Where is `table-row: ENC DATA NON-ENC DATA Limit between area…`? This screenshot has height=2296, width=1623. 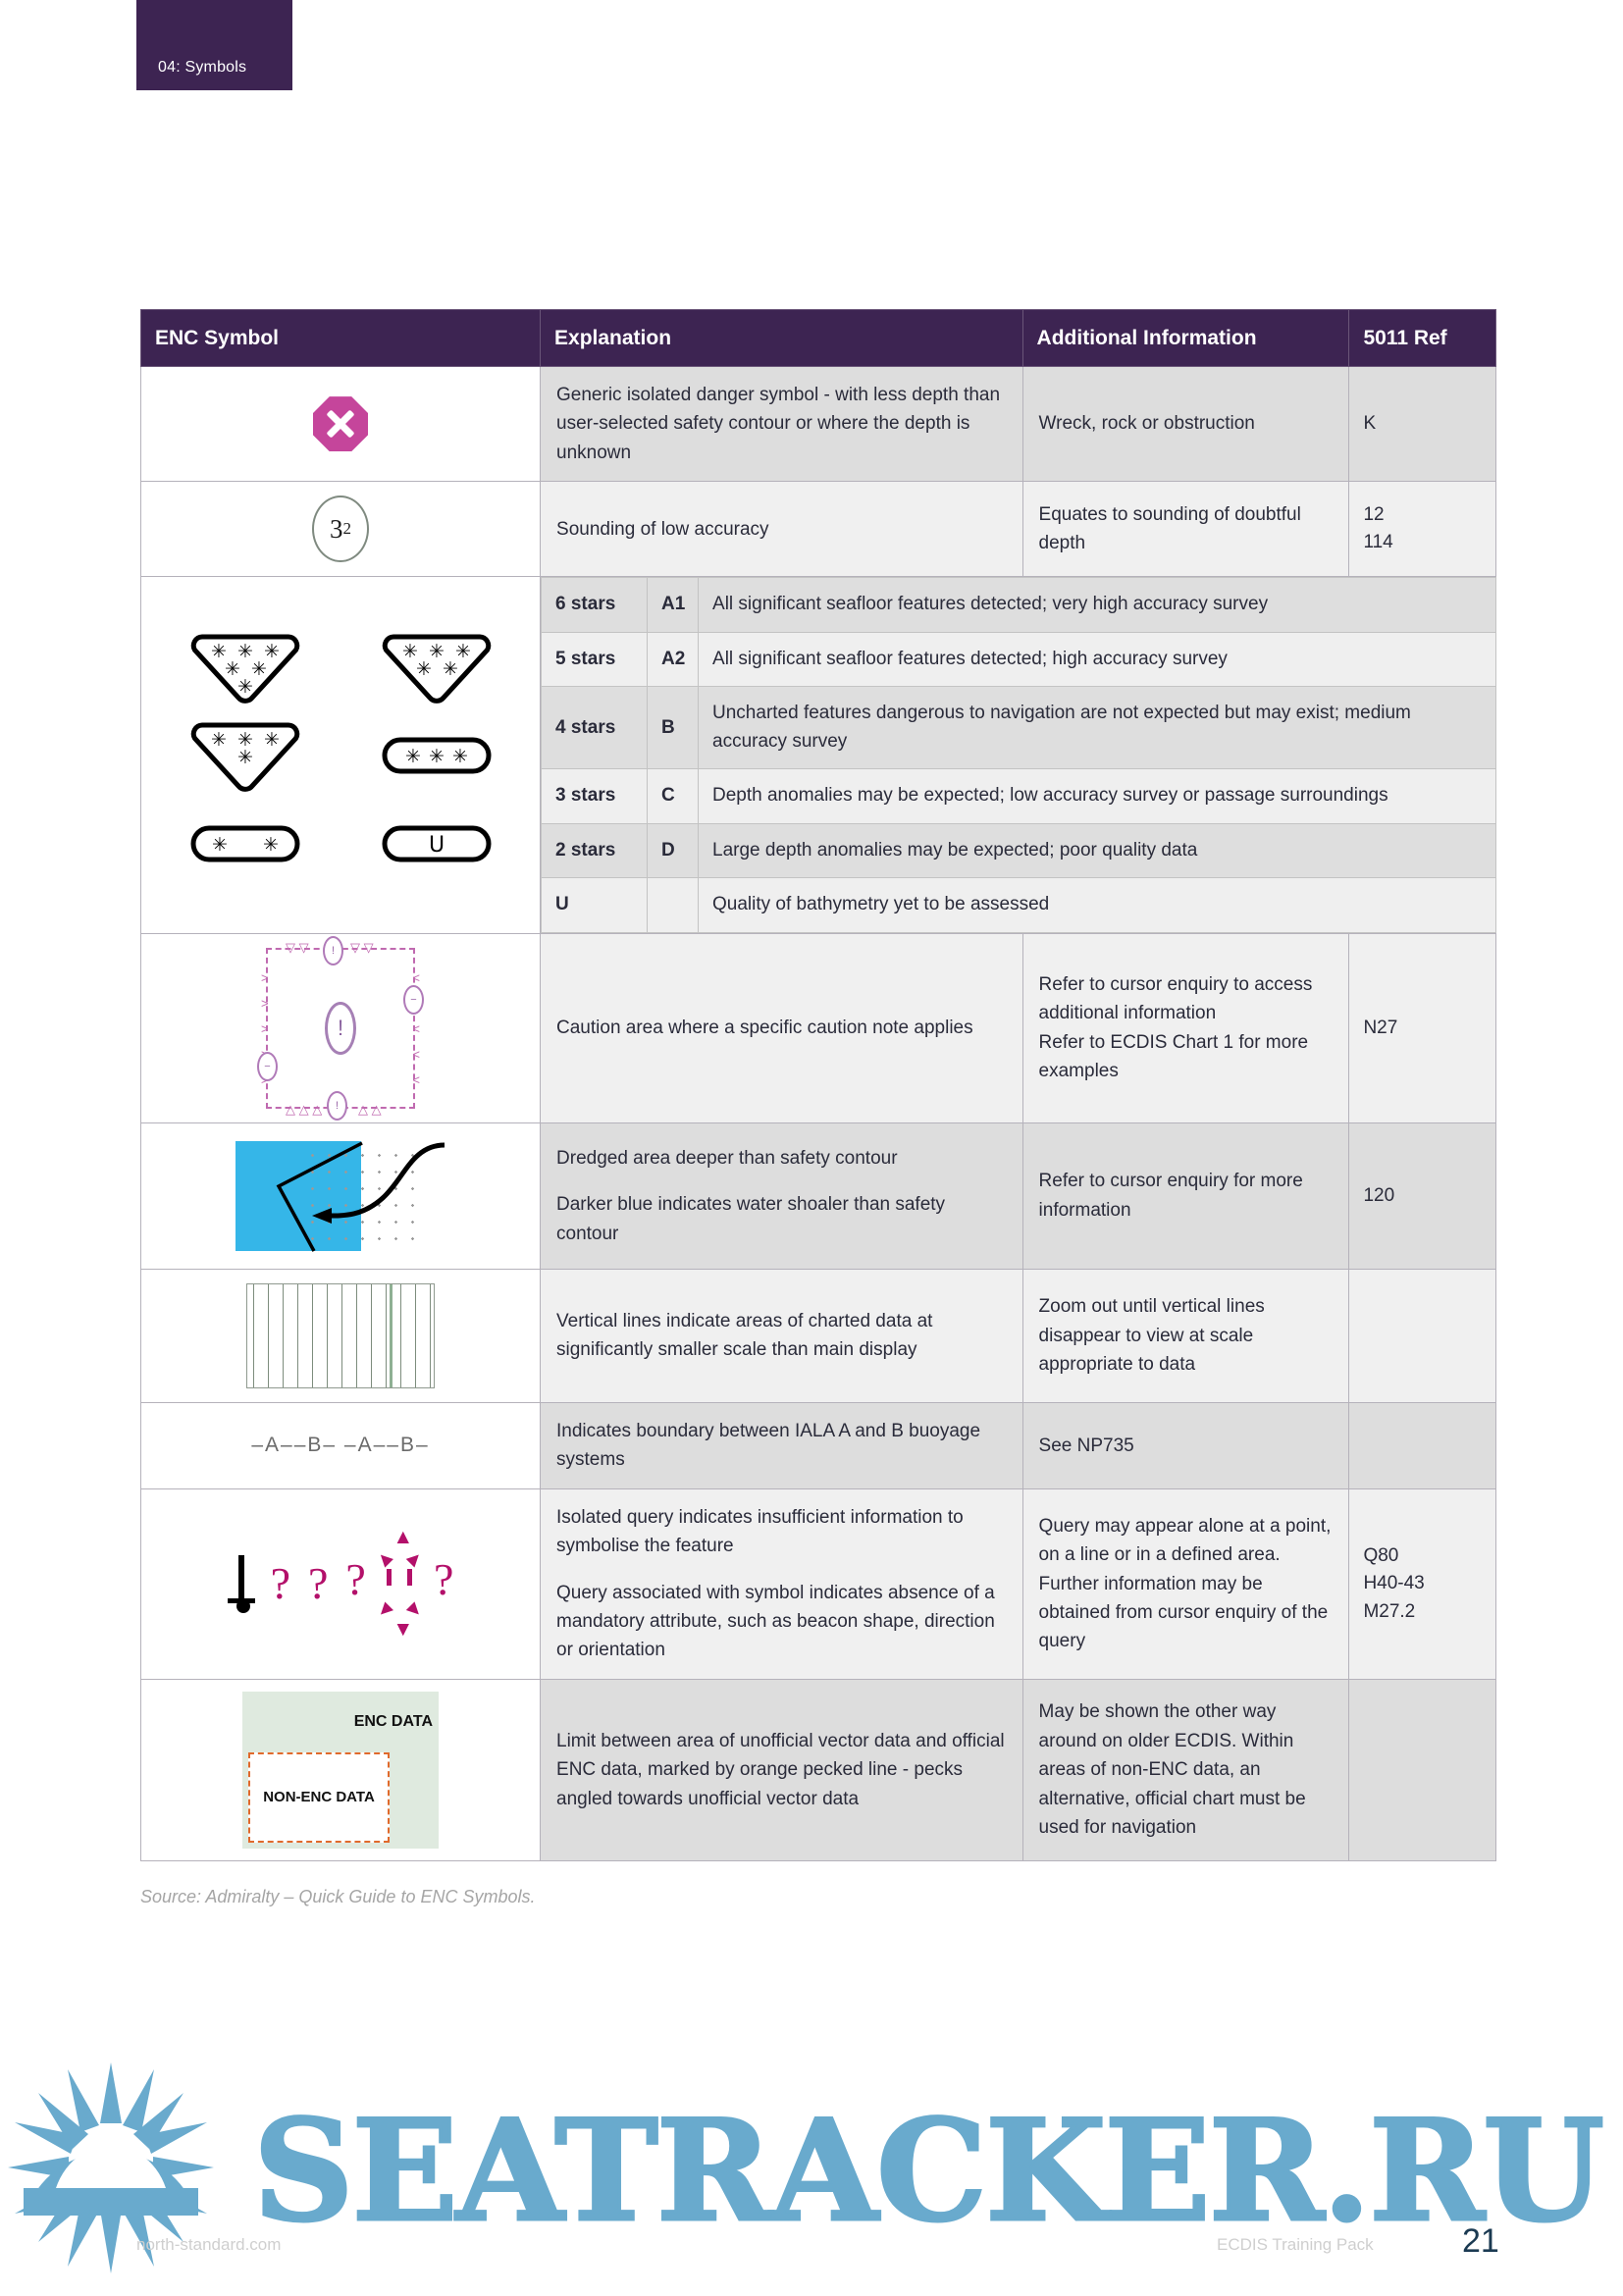
table-row: ENC DATA NON-ENC DATA Limit between area… is located at coordinates (817, 1769).